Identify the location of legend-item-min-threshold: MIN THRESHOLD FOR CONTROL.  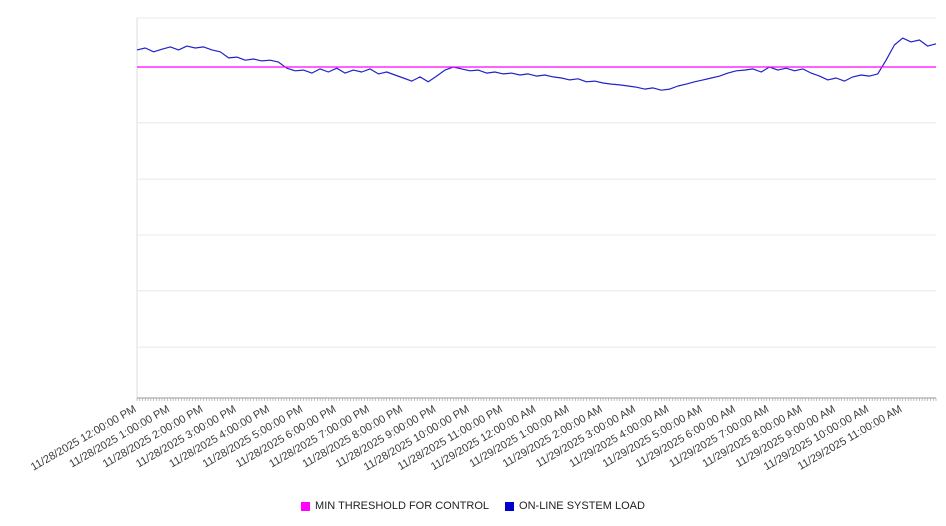
(395, 506).